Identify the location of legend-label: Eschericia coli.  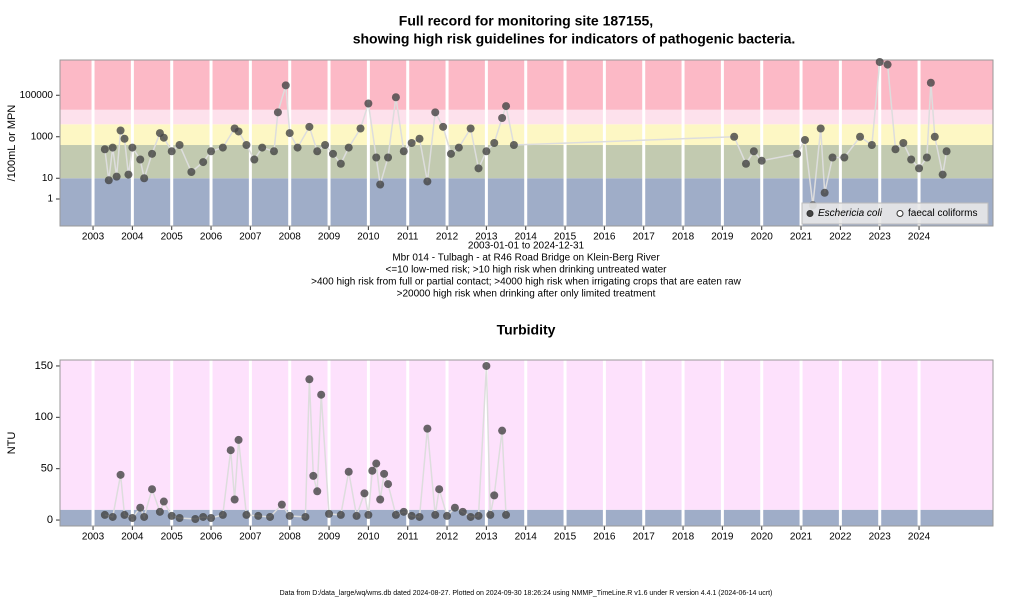
(850, 213).